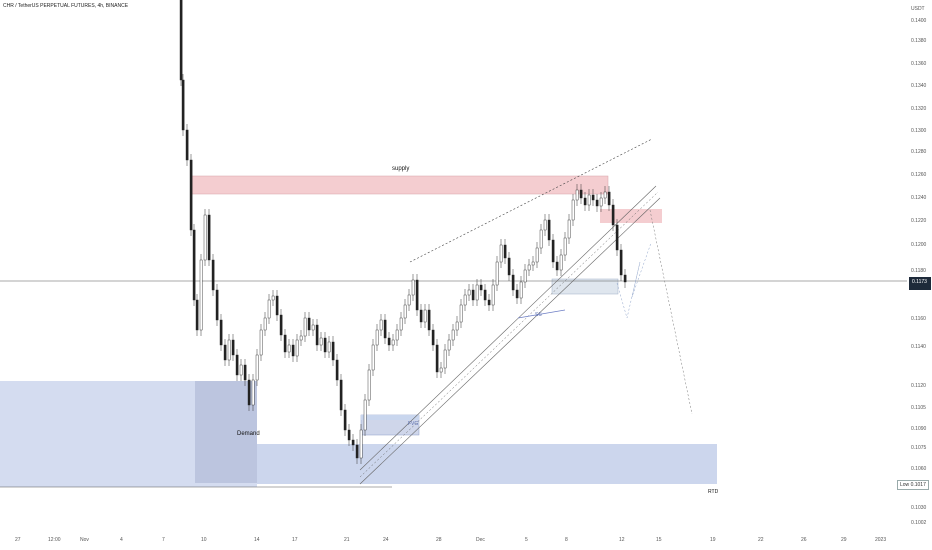  What do you see at coordinates (401, 169) in the screenshot?
I see `supply-label: supply` at bounding box center [401, 169].